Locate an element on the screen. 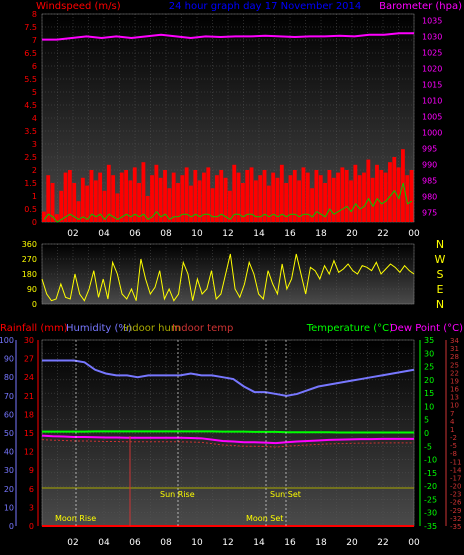 Image resolution: width=464 pixels, height=555 pixels. dewpoint-tick-label: 7 is located at coordinates (452, 414).